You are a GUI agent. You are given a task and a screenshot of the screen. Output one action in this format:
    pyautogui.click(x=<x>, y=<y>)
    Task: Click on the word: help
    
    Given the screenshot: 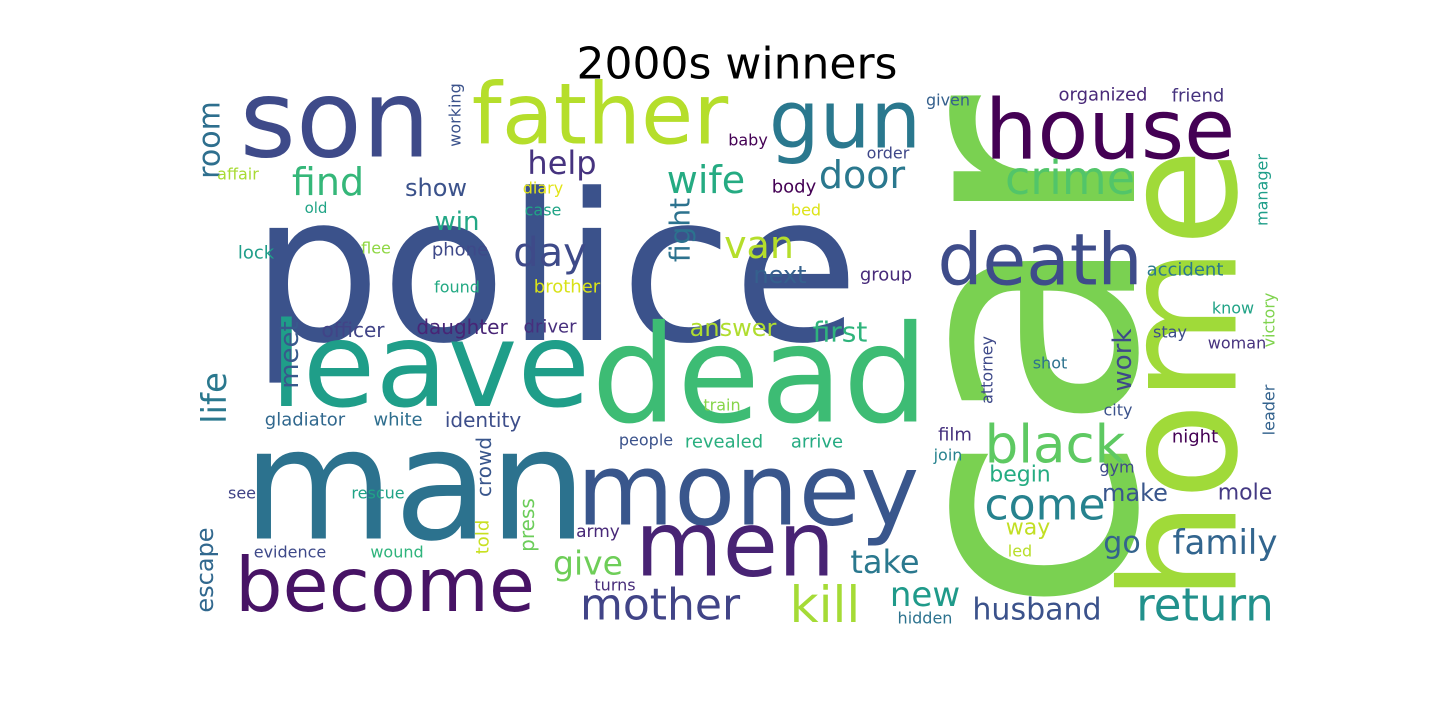 What is the action you would take?
    pyautogui.click(x=561, y=163)
    